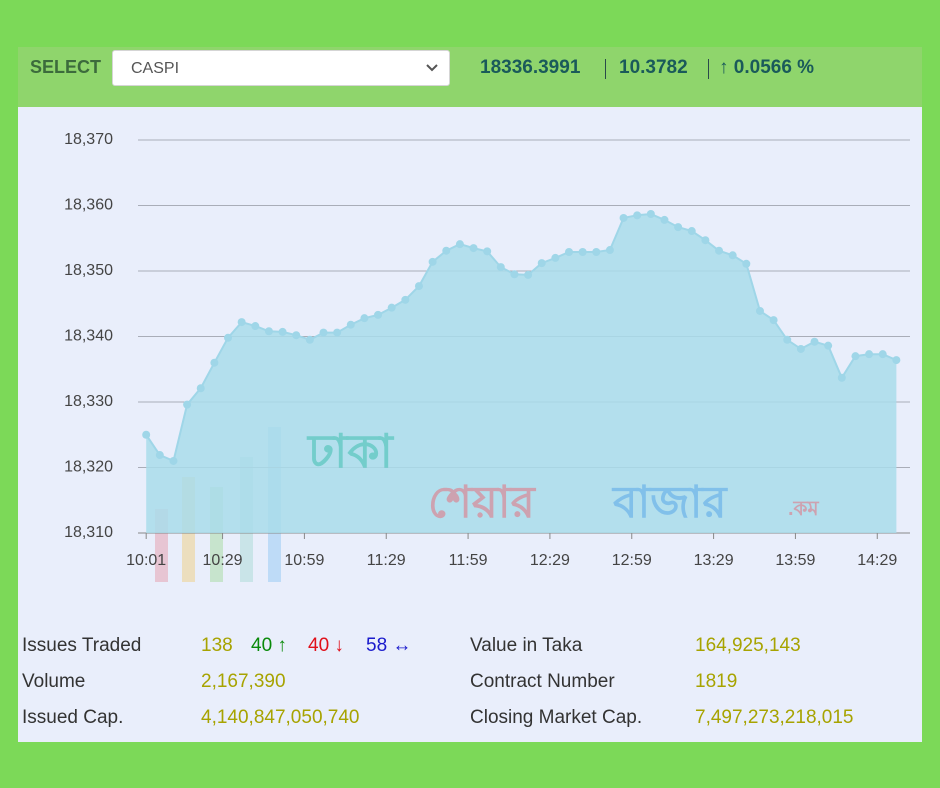 The width and height of the screenshot is (940, 788). I want to click on select-label: SELECT, so click(66, 67).